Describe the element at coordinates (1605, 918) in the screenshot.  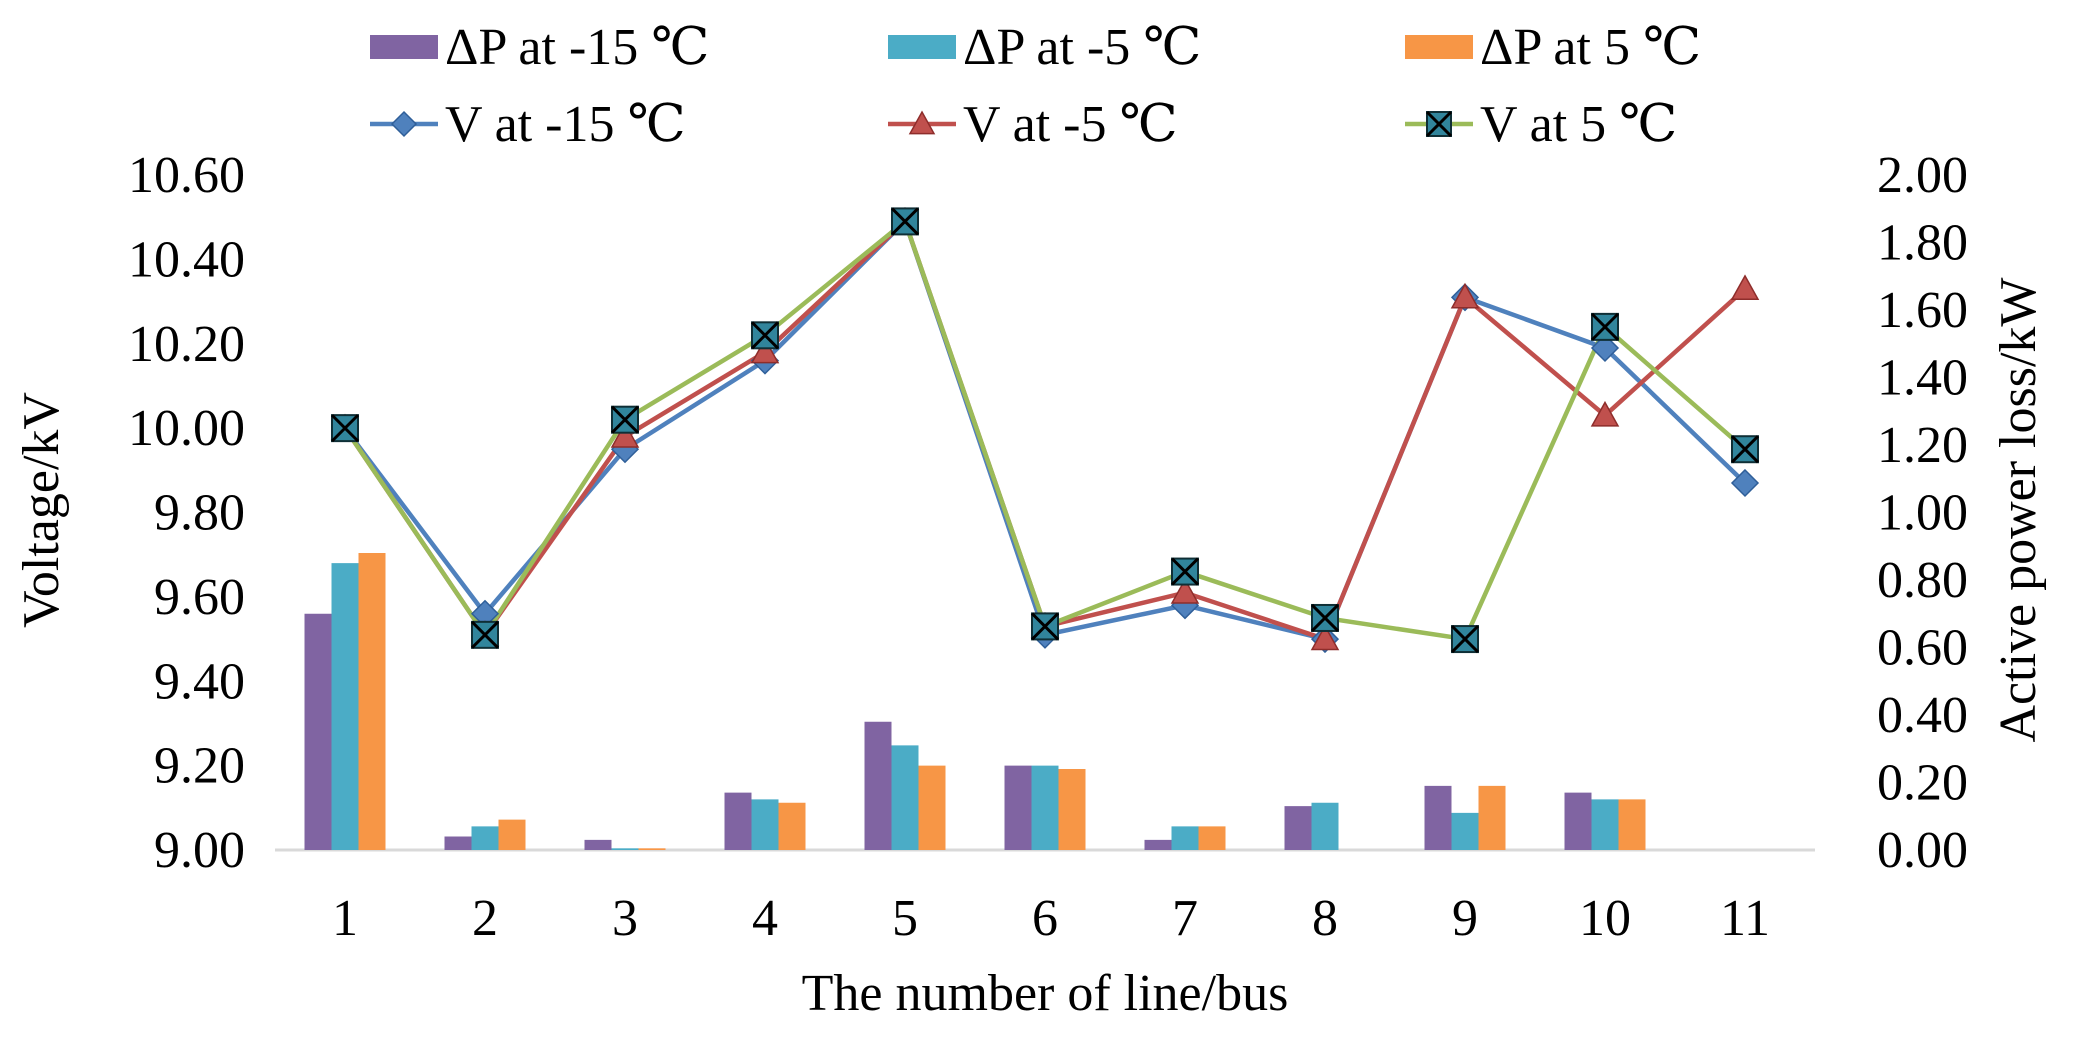
I see `x-tick-label: 10` at that location.